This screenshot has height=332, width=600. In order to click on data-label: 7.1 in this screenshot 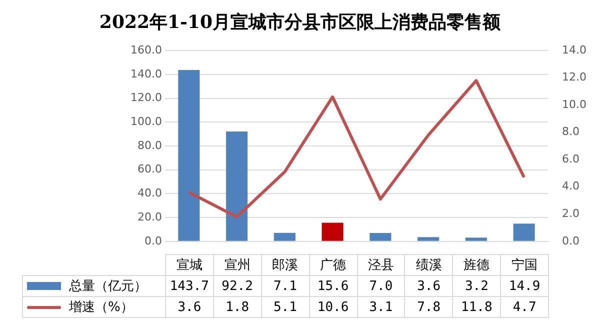, I will do `click(285, 286)`.